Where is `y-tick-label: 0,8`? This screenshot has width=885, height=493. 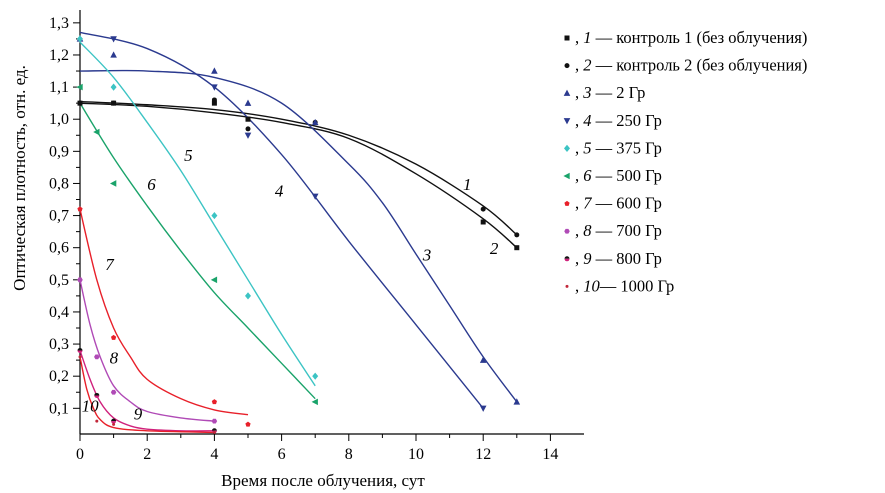
y-tick-label: 0,8 is located at coordinates (59, 183).